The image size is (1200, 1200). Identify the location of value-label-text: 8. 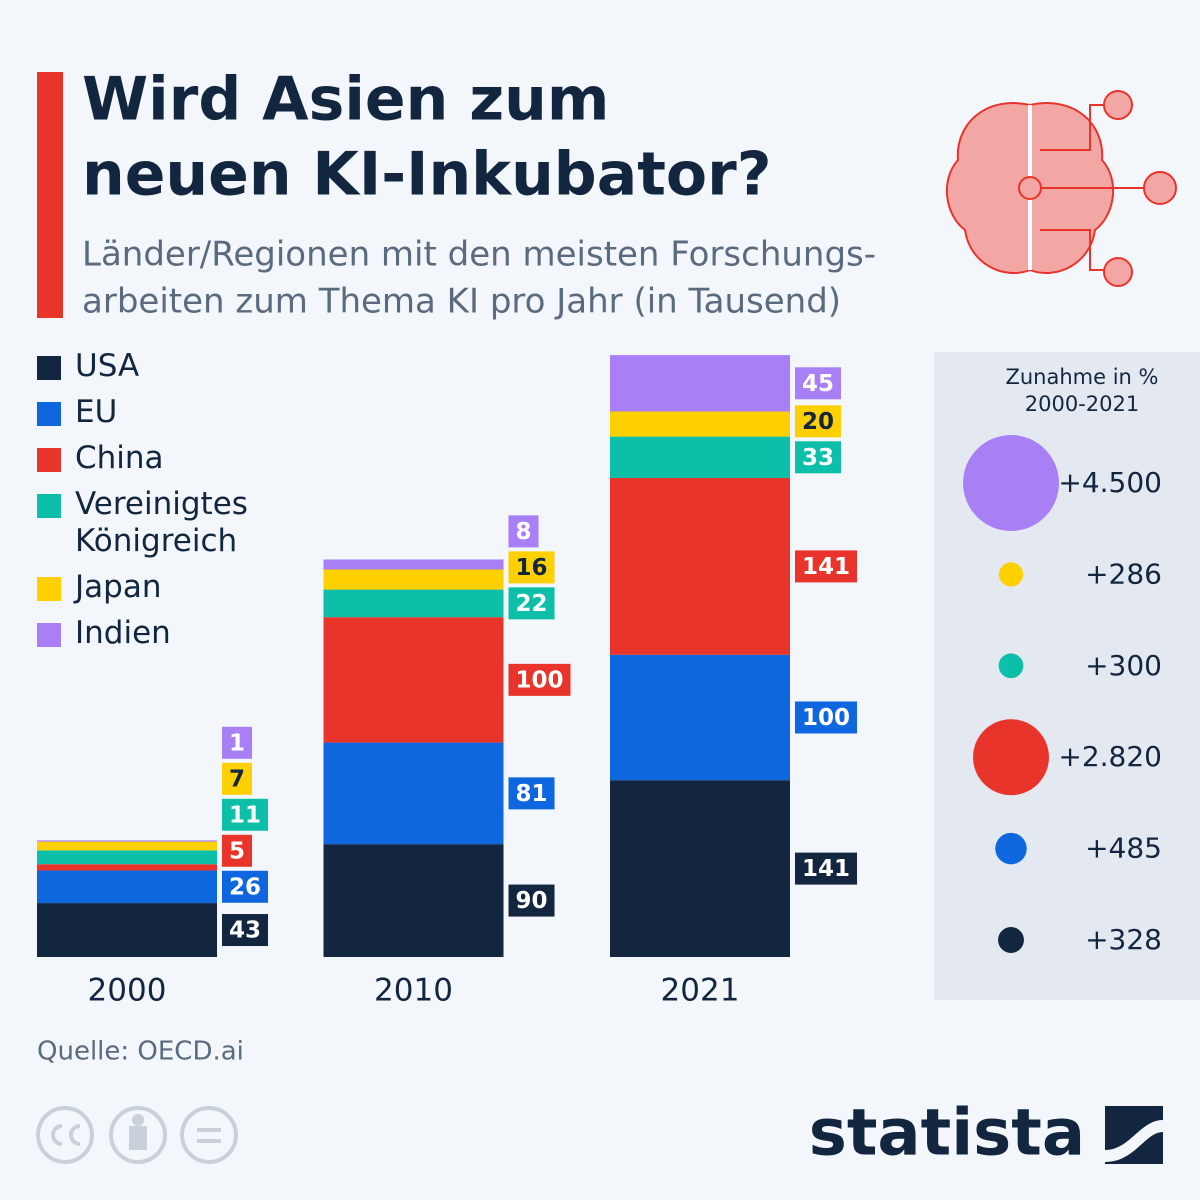
(524, 532).